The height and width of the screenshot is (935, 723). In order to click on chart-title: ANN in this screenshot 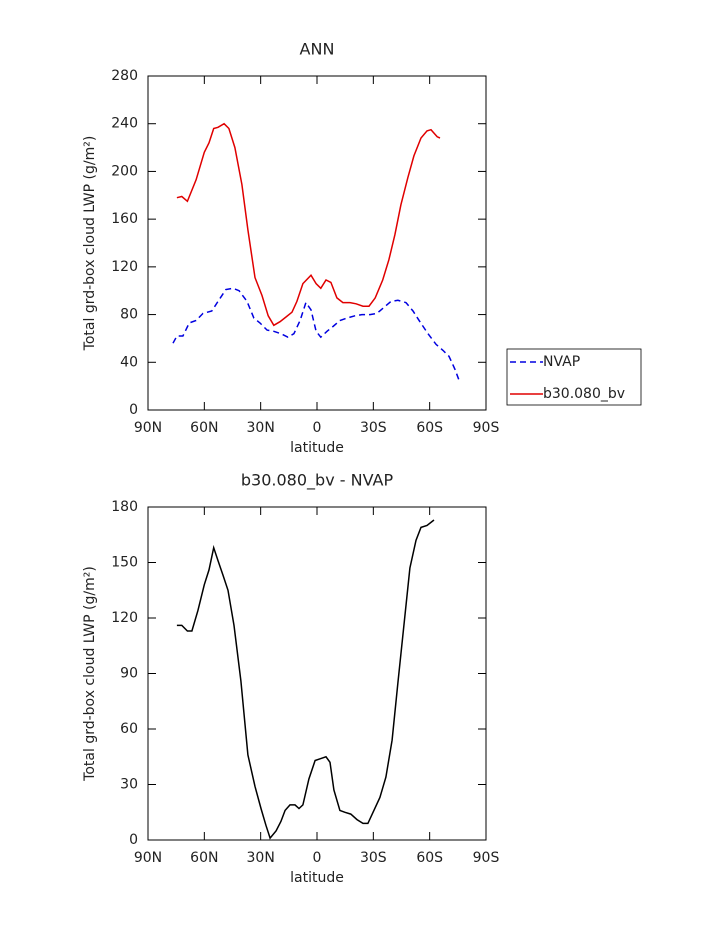, I will do `click(317, 49)`.